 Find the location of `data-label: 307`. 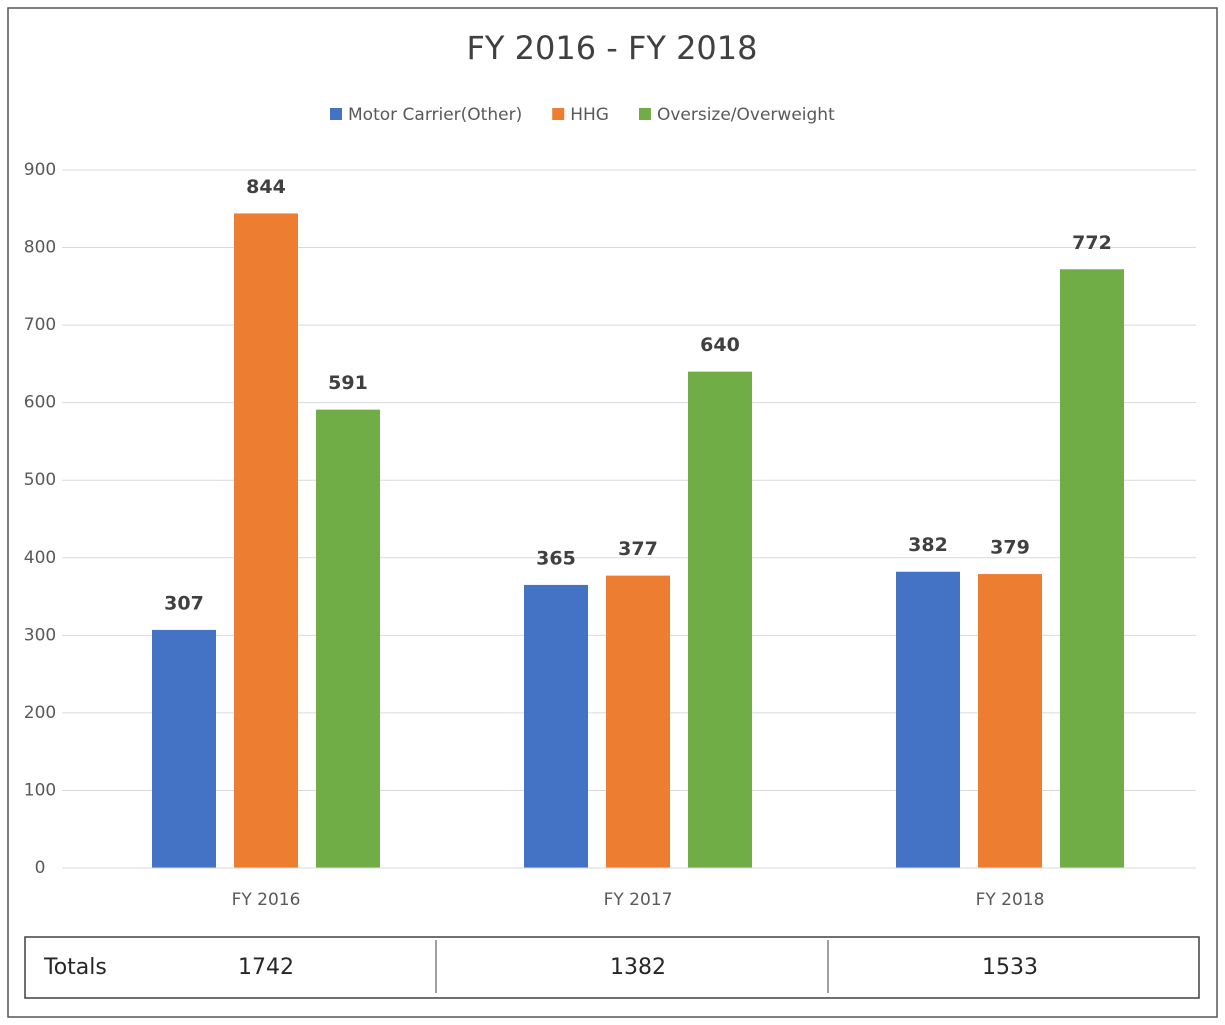

data-label: 307 is located at coordinates (184, 603).